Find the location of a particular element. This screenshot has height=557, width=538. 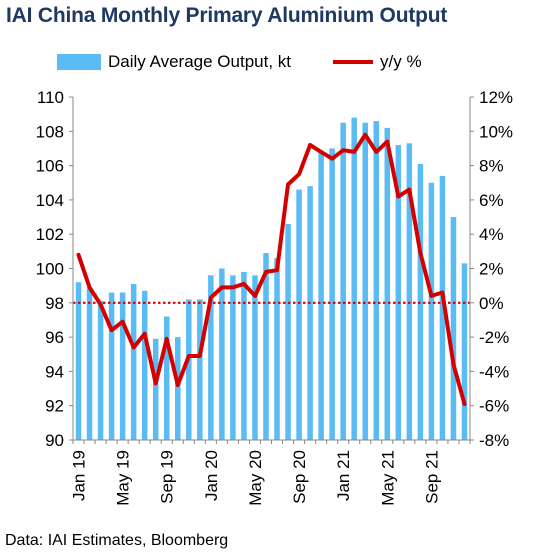

left-tick-label: 98 is located at coordinates (54, 303).